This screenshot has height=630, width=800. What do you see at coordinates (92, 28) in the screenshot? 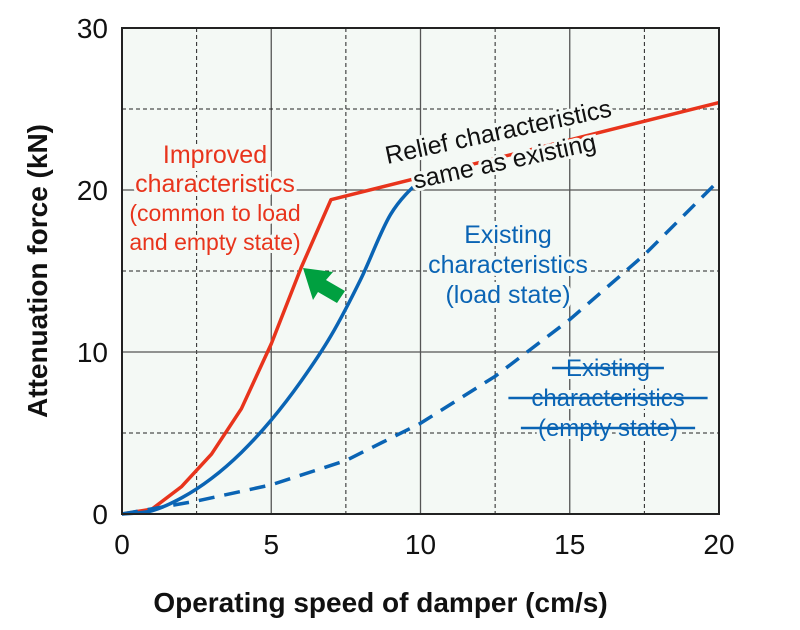
I see `y-tick-label: 30` at bounding box center [92, 28].